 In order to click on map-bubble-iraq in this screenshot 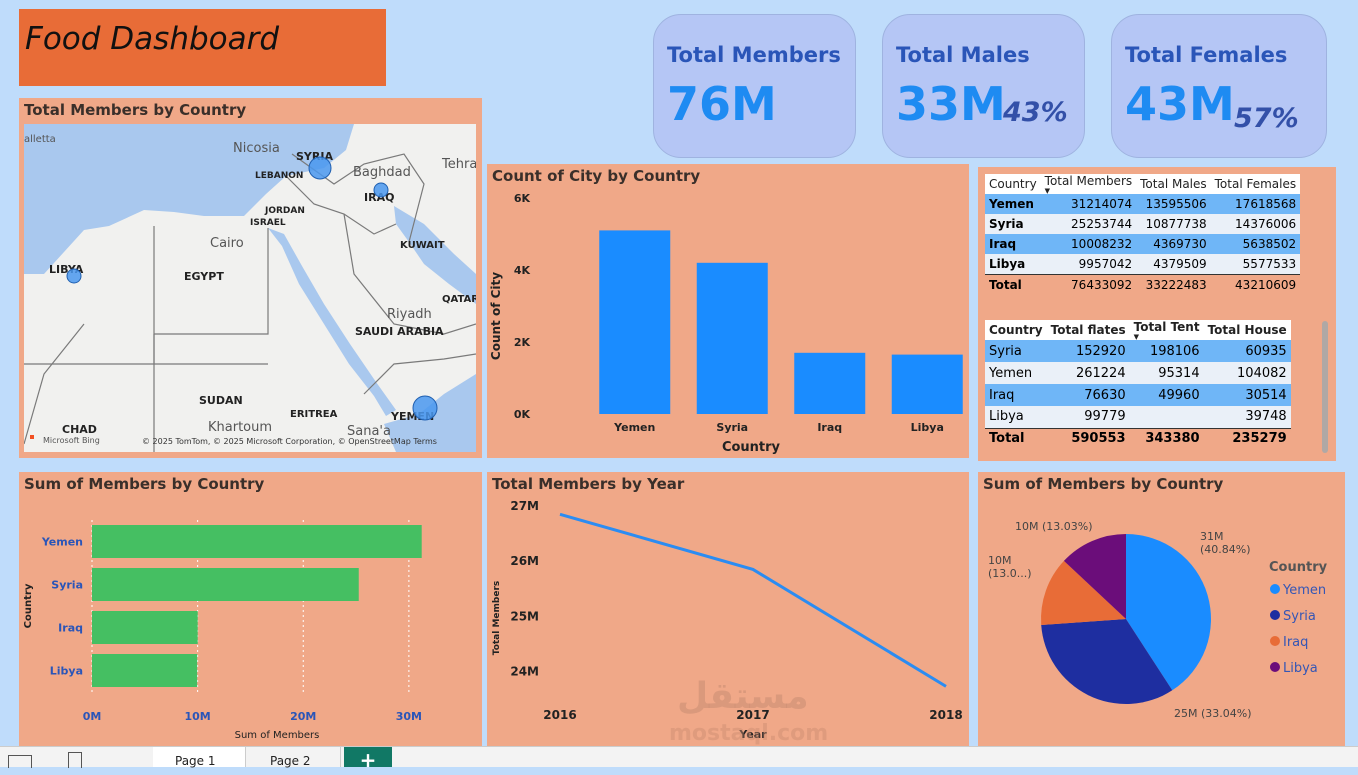, I will do `click(381, 190)`.